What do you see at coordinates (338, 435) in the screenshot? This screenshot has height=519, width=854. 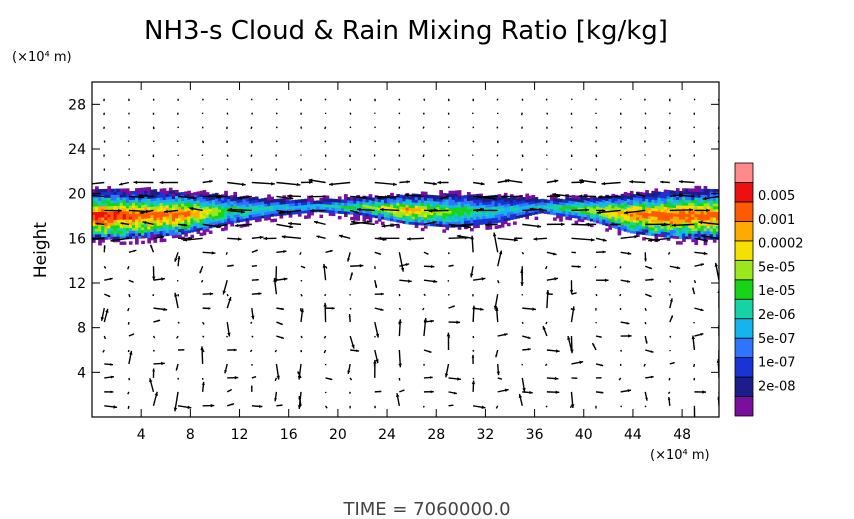 I see `x-tick-label: 20` at bounding box center [338, 435].